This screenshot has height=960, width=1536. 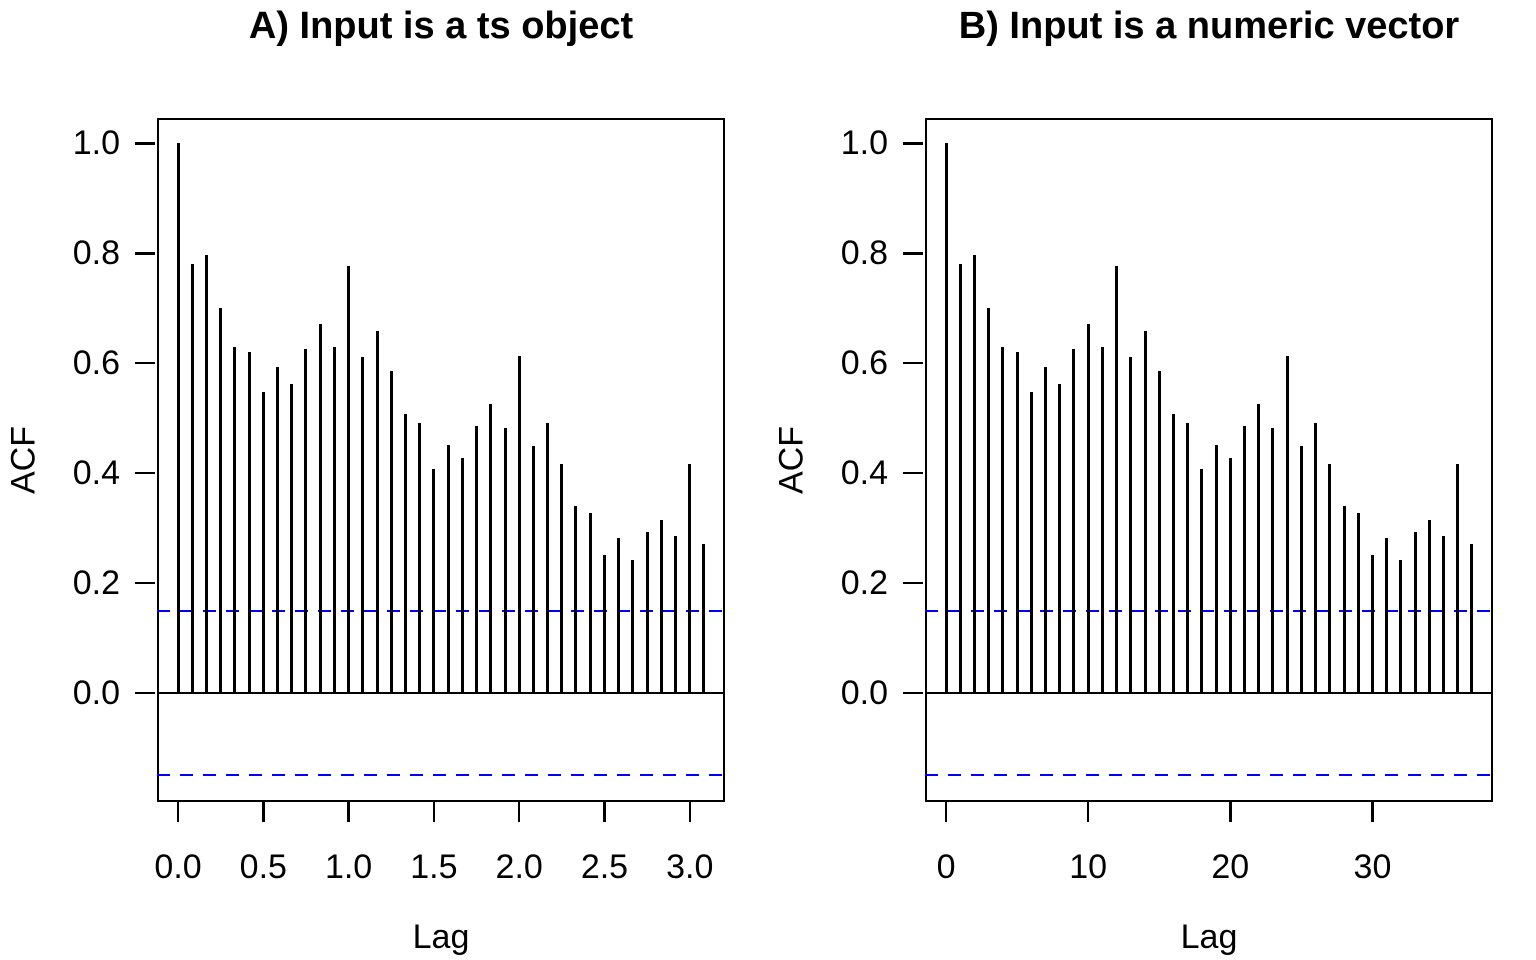 I want to click on y-axis-tick-label: 1.0, so click(x=96, y=143).